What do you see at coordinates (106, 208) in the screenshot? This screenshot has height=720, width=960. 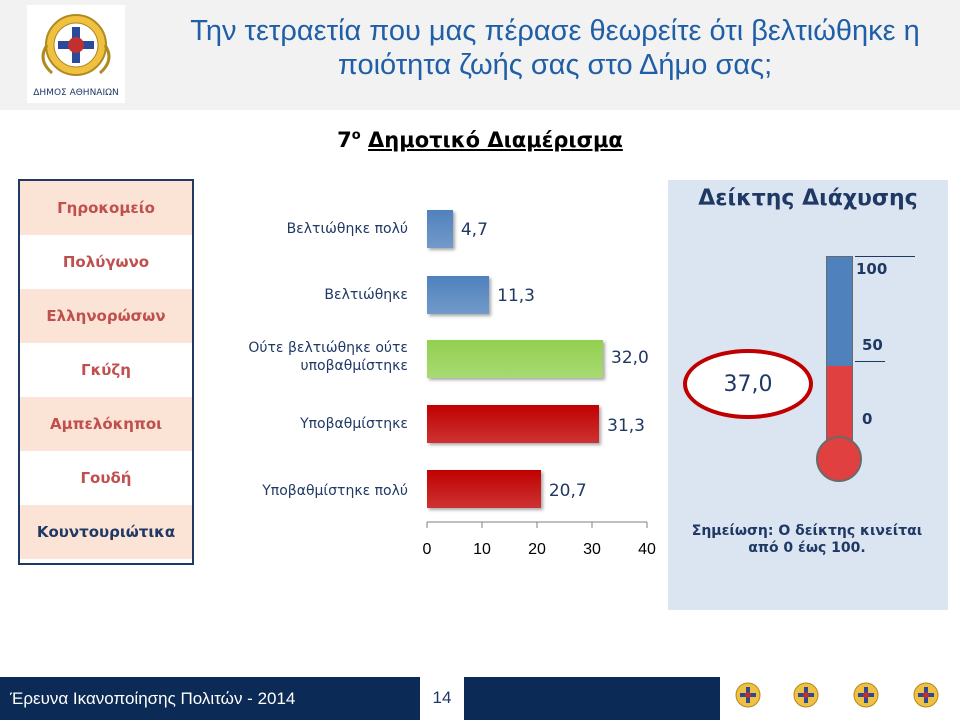 I see `neighbourhood-item: Γηροκομείο` at bounding box center [106, 208].